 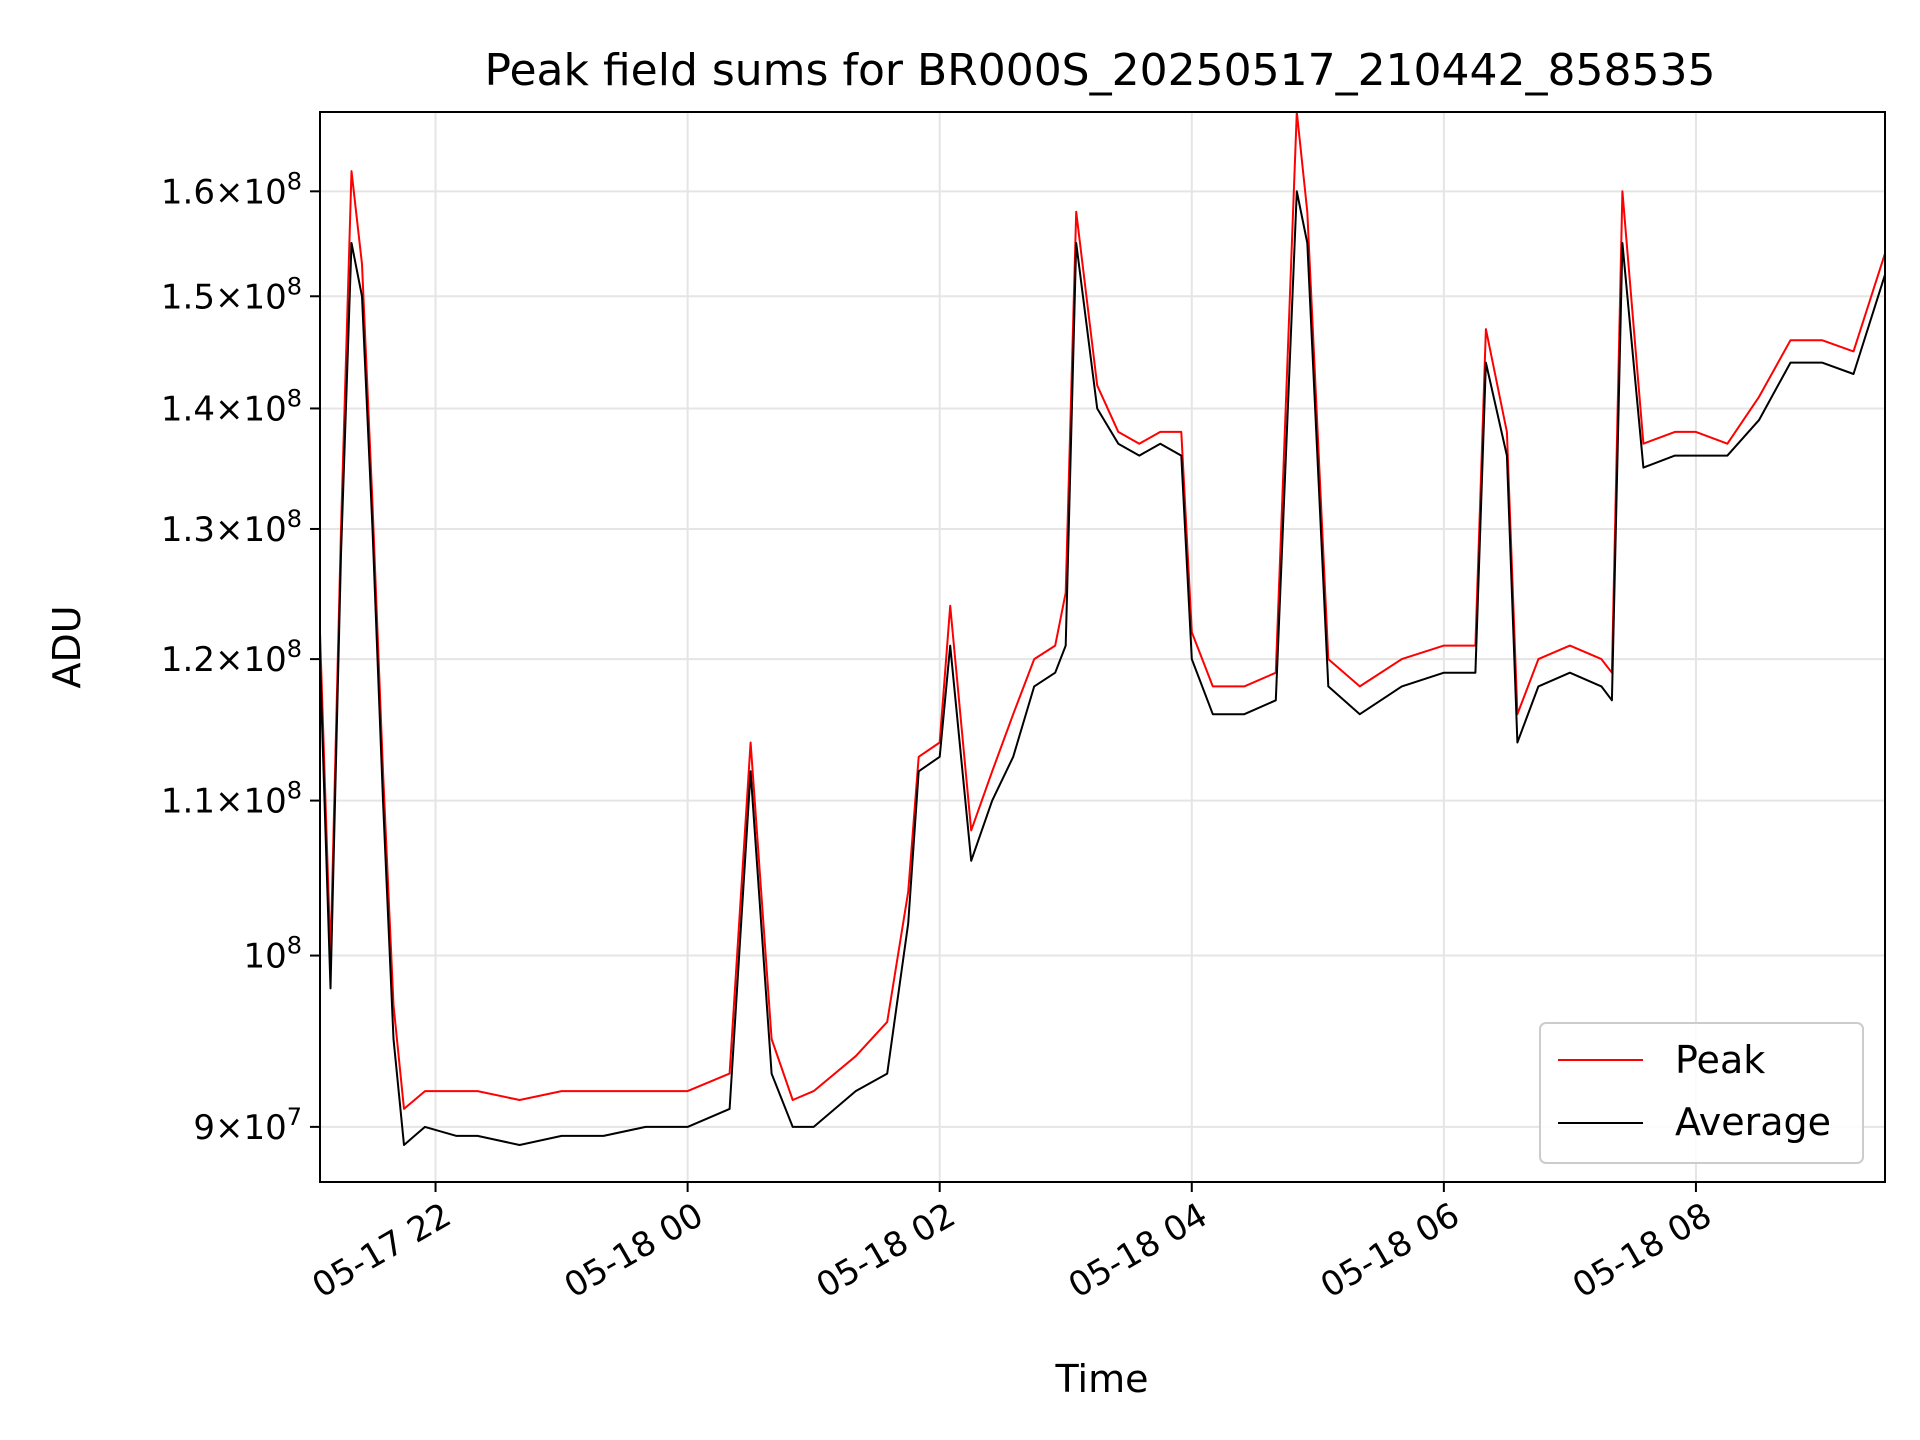 What do you see at coordinates (231, 406) in the screenshot?
I see `y-tick-label: 1.4×108` at bounding box center [231, 406].